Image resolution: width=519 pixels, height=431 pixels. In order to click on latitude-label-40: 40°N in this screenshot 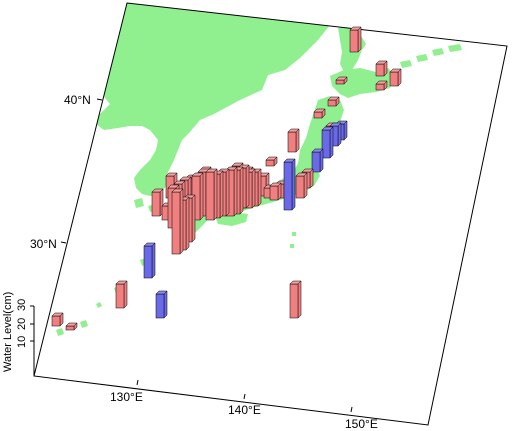, I will do `click(77, 100)`.